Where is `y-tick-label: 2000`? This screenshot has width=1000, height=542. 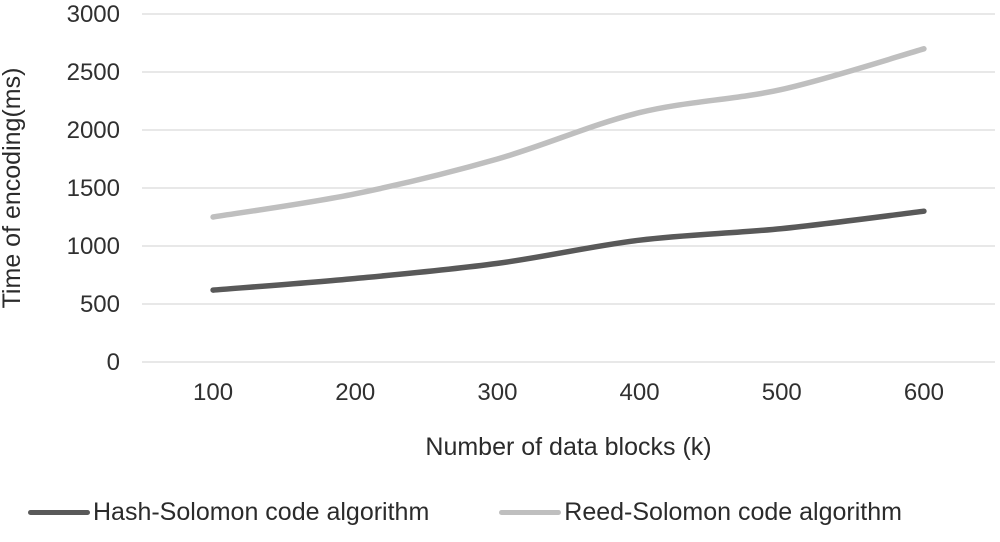
y-tick-label: 2000 is located at coordinates (93, 130).